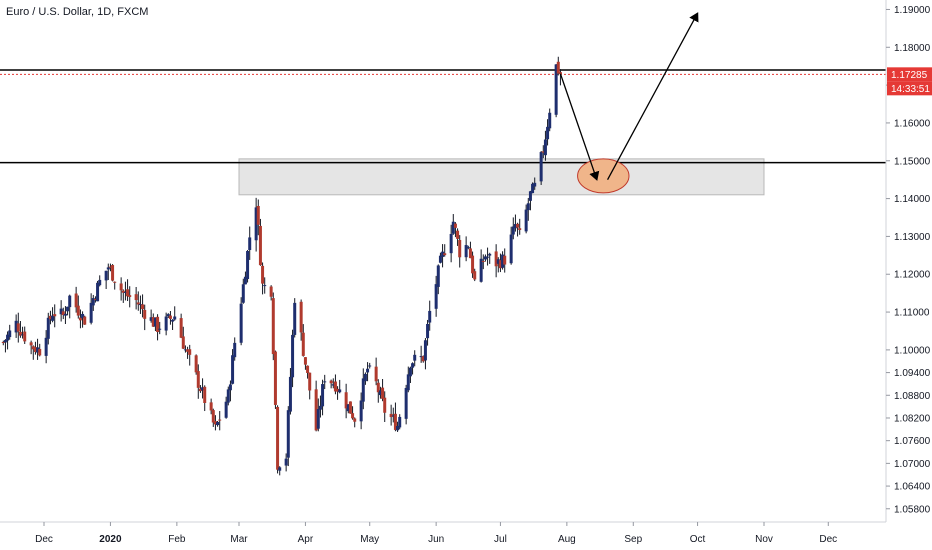 This screenshot has height=550, width=932. Describe the element at coordinates (912, 350) in the screenshot. I see `y-tick-label: 1.10000` at that location.